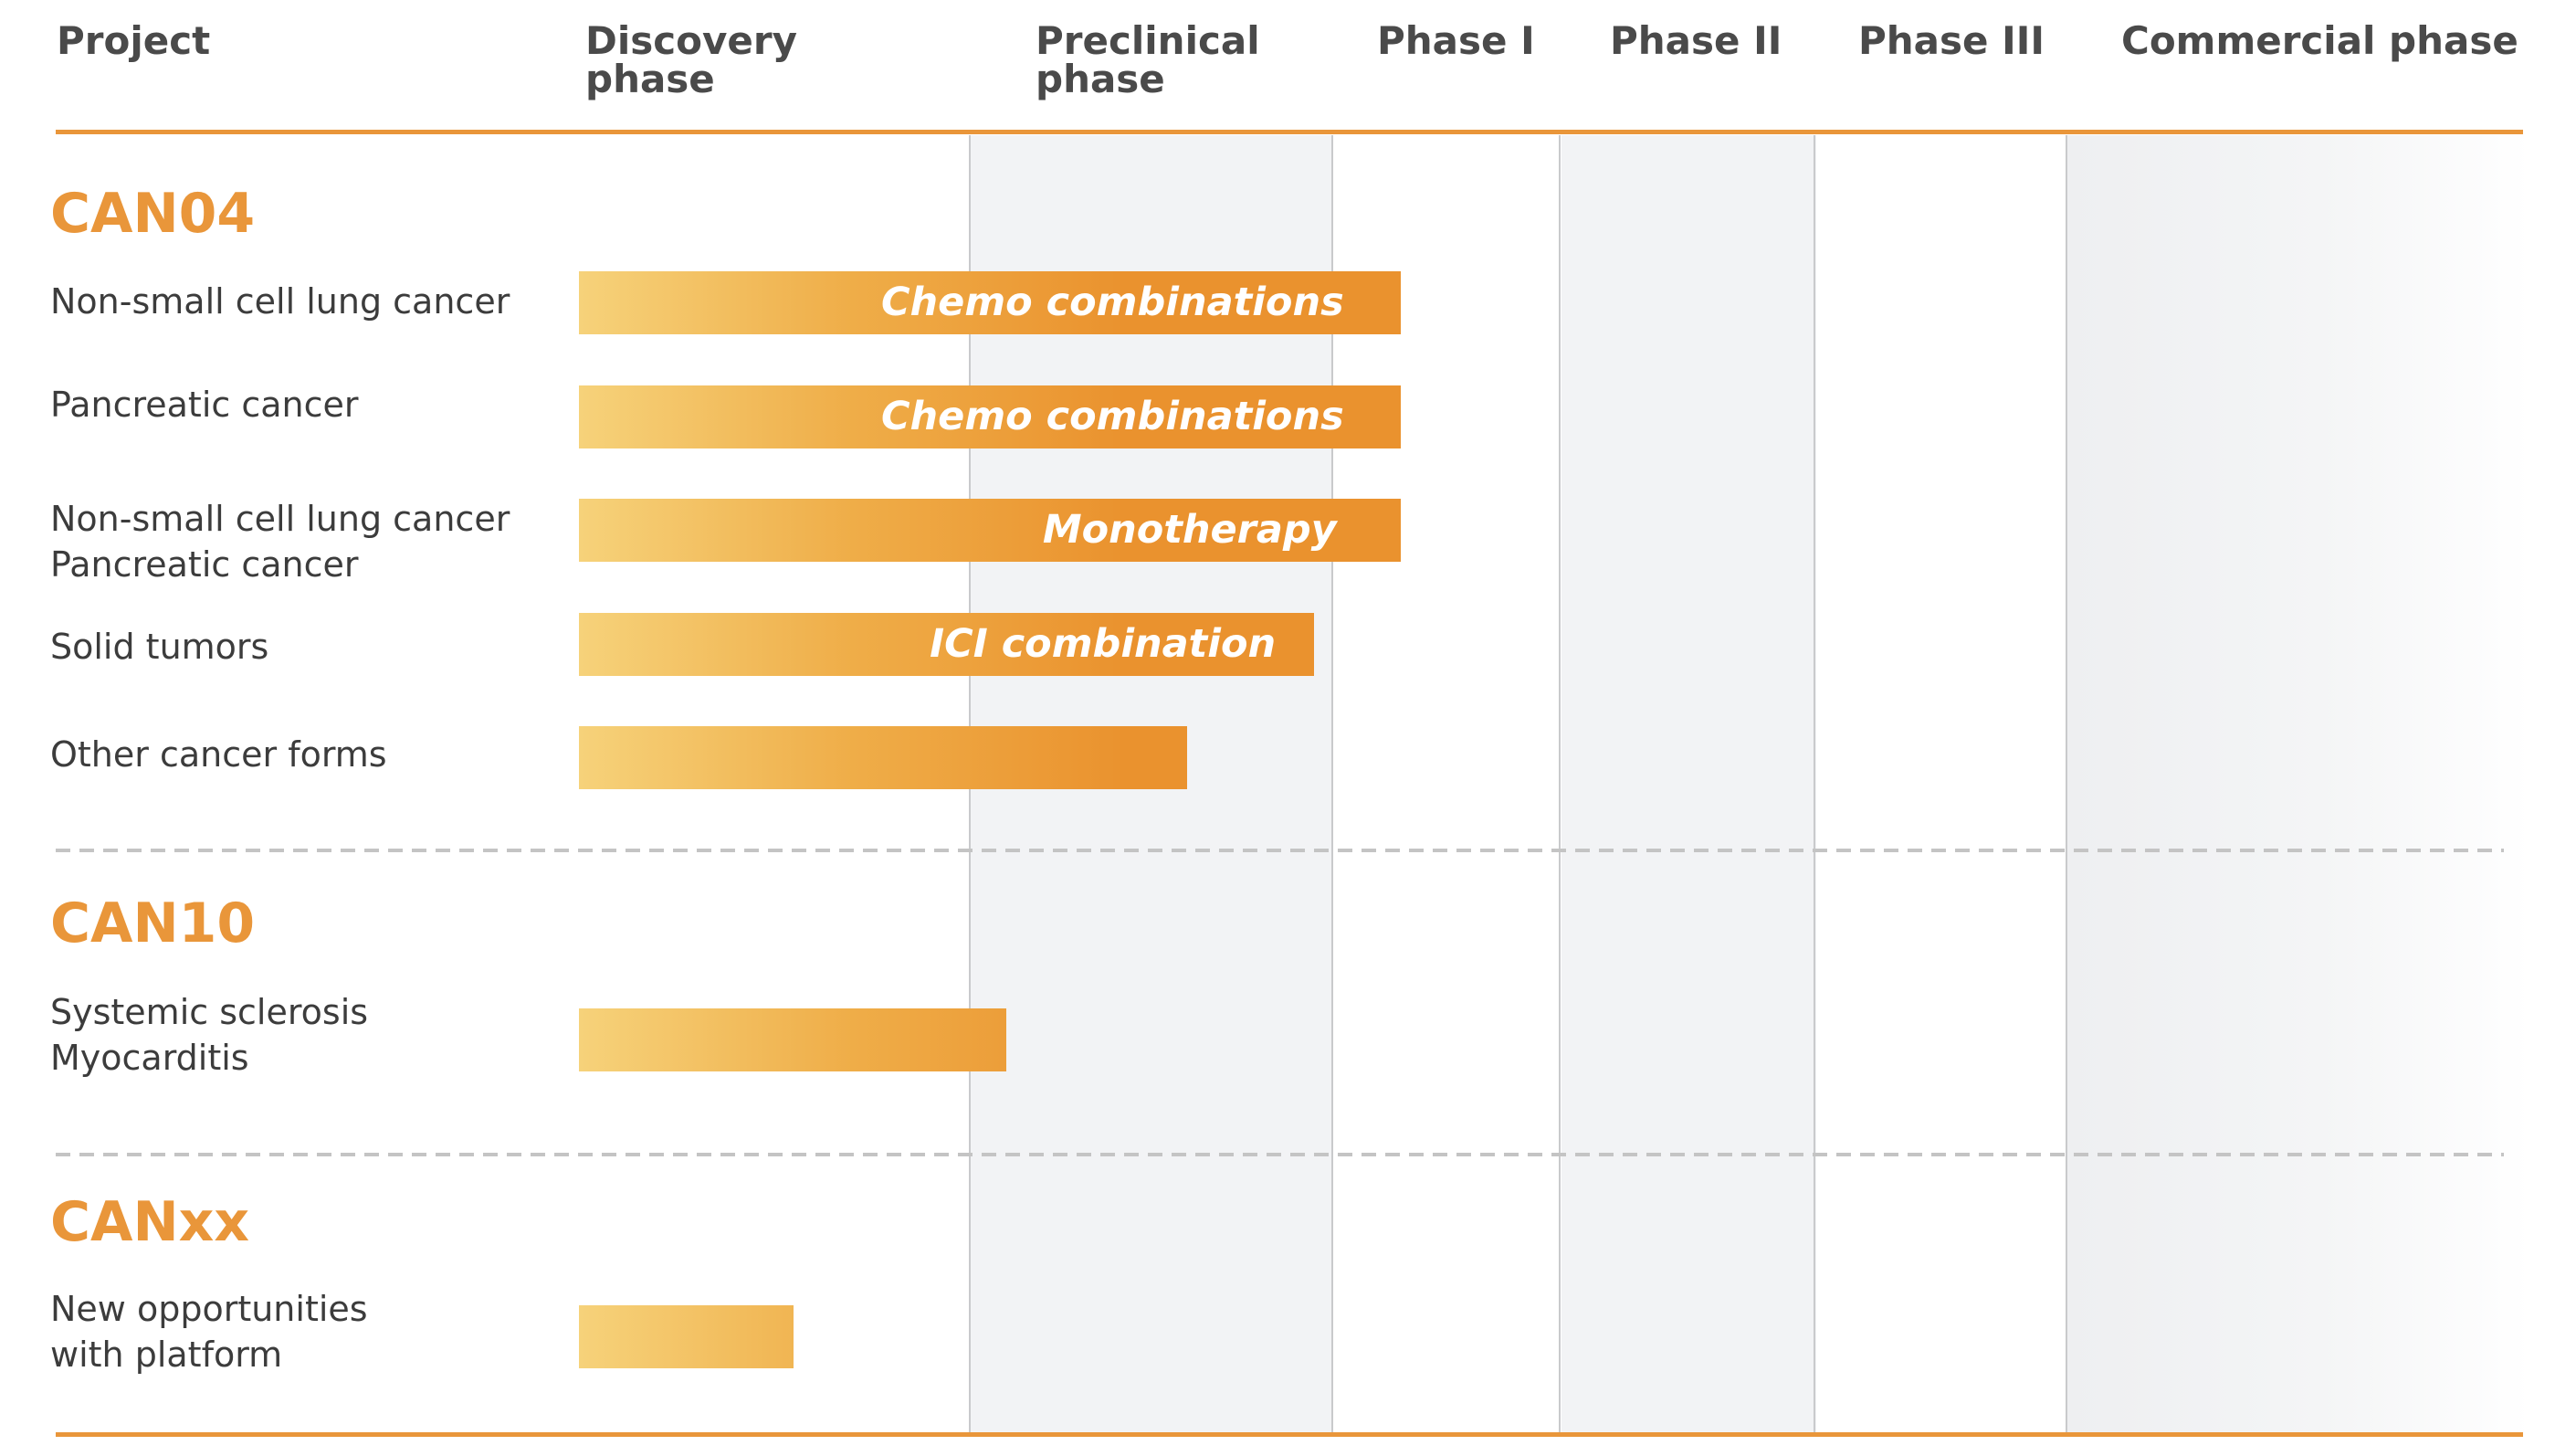  I want to click on header-preclinical: Preclinical phase, so click(1148, 60).